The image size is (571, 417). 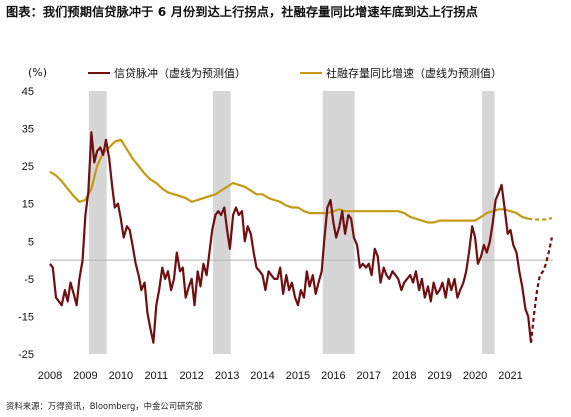 What do you see at coordinates (510, 376) in the screenshot?
I see `x-tick-label: 2021` at bounding box center [510, 376].